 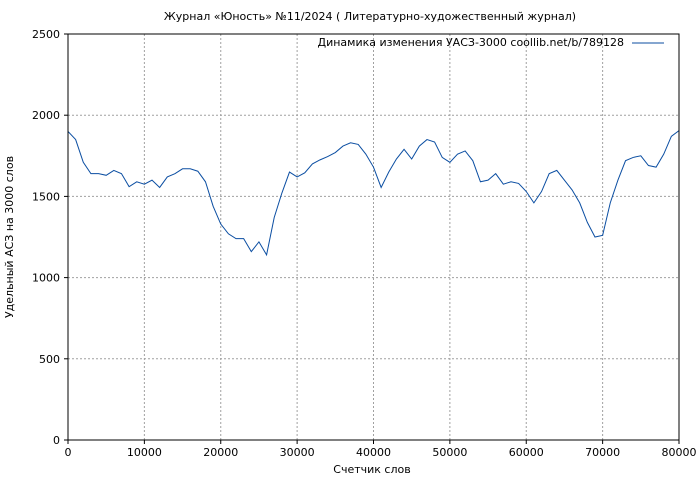 I want to click on y-axis-label: Удельный АСЗ на 3000 слов, so click(x=9, y=237).